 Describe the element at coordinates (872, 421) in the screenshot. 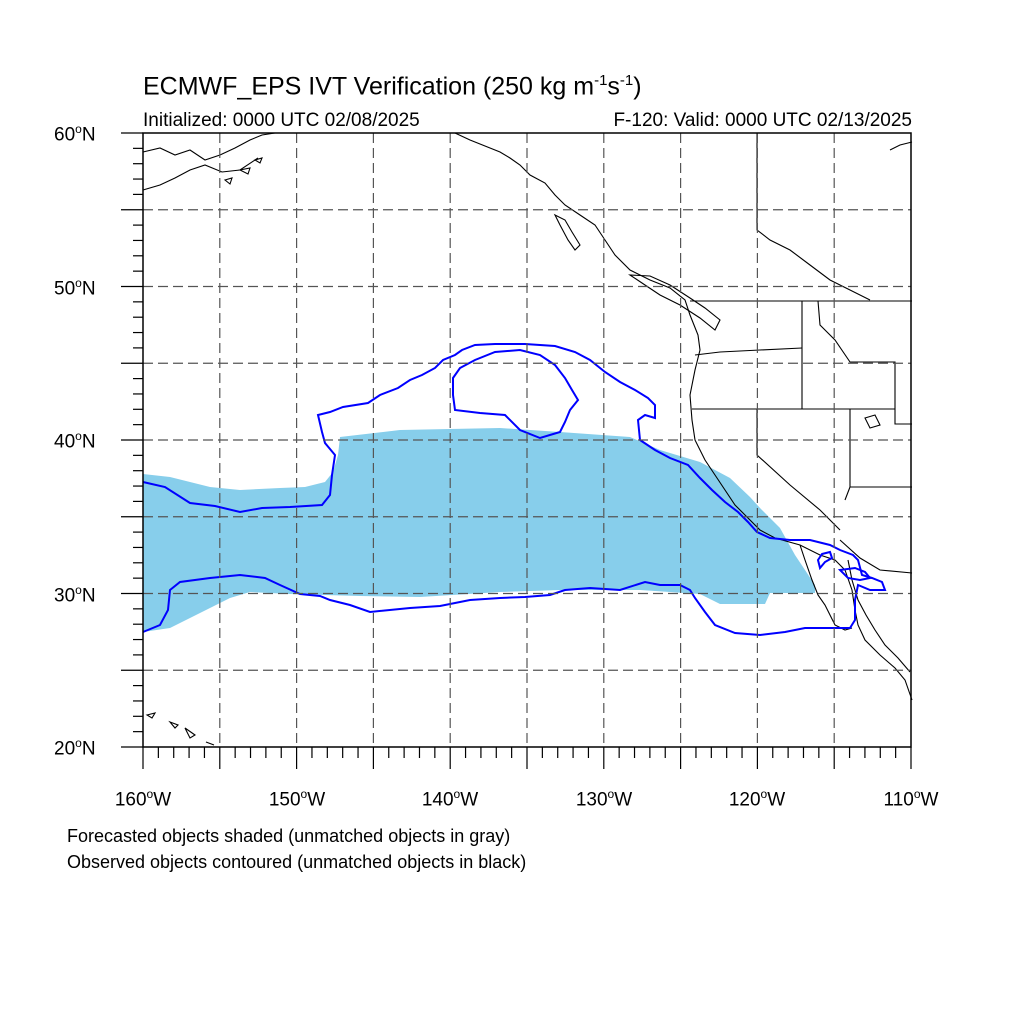

I see `great-salt-lake` at that location.